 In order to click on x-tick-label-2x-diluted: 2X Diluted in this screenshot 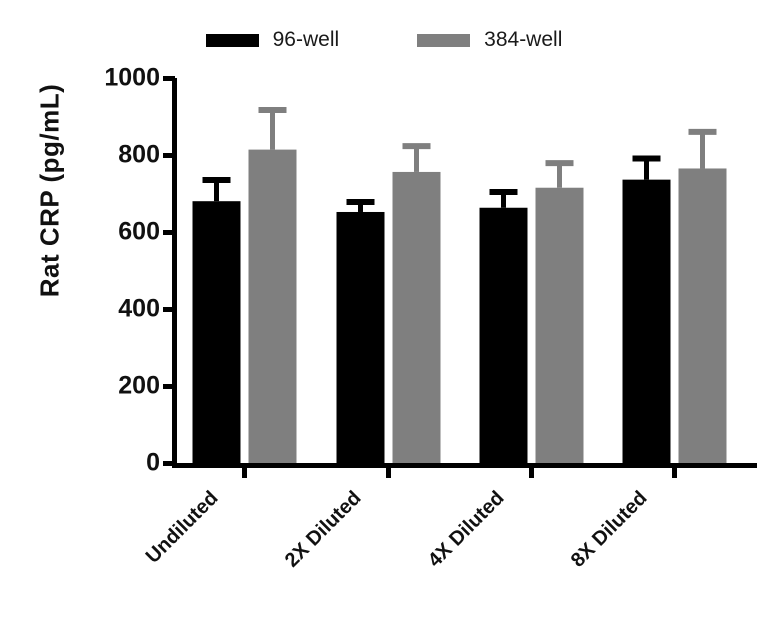, I will do `click(323, 529)`.